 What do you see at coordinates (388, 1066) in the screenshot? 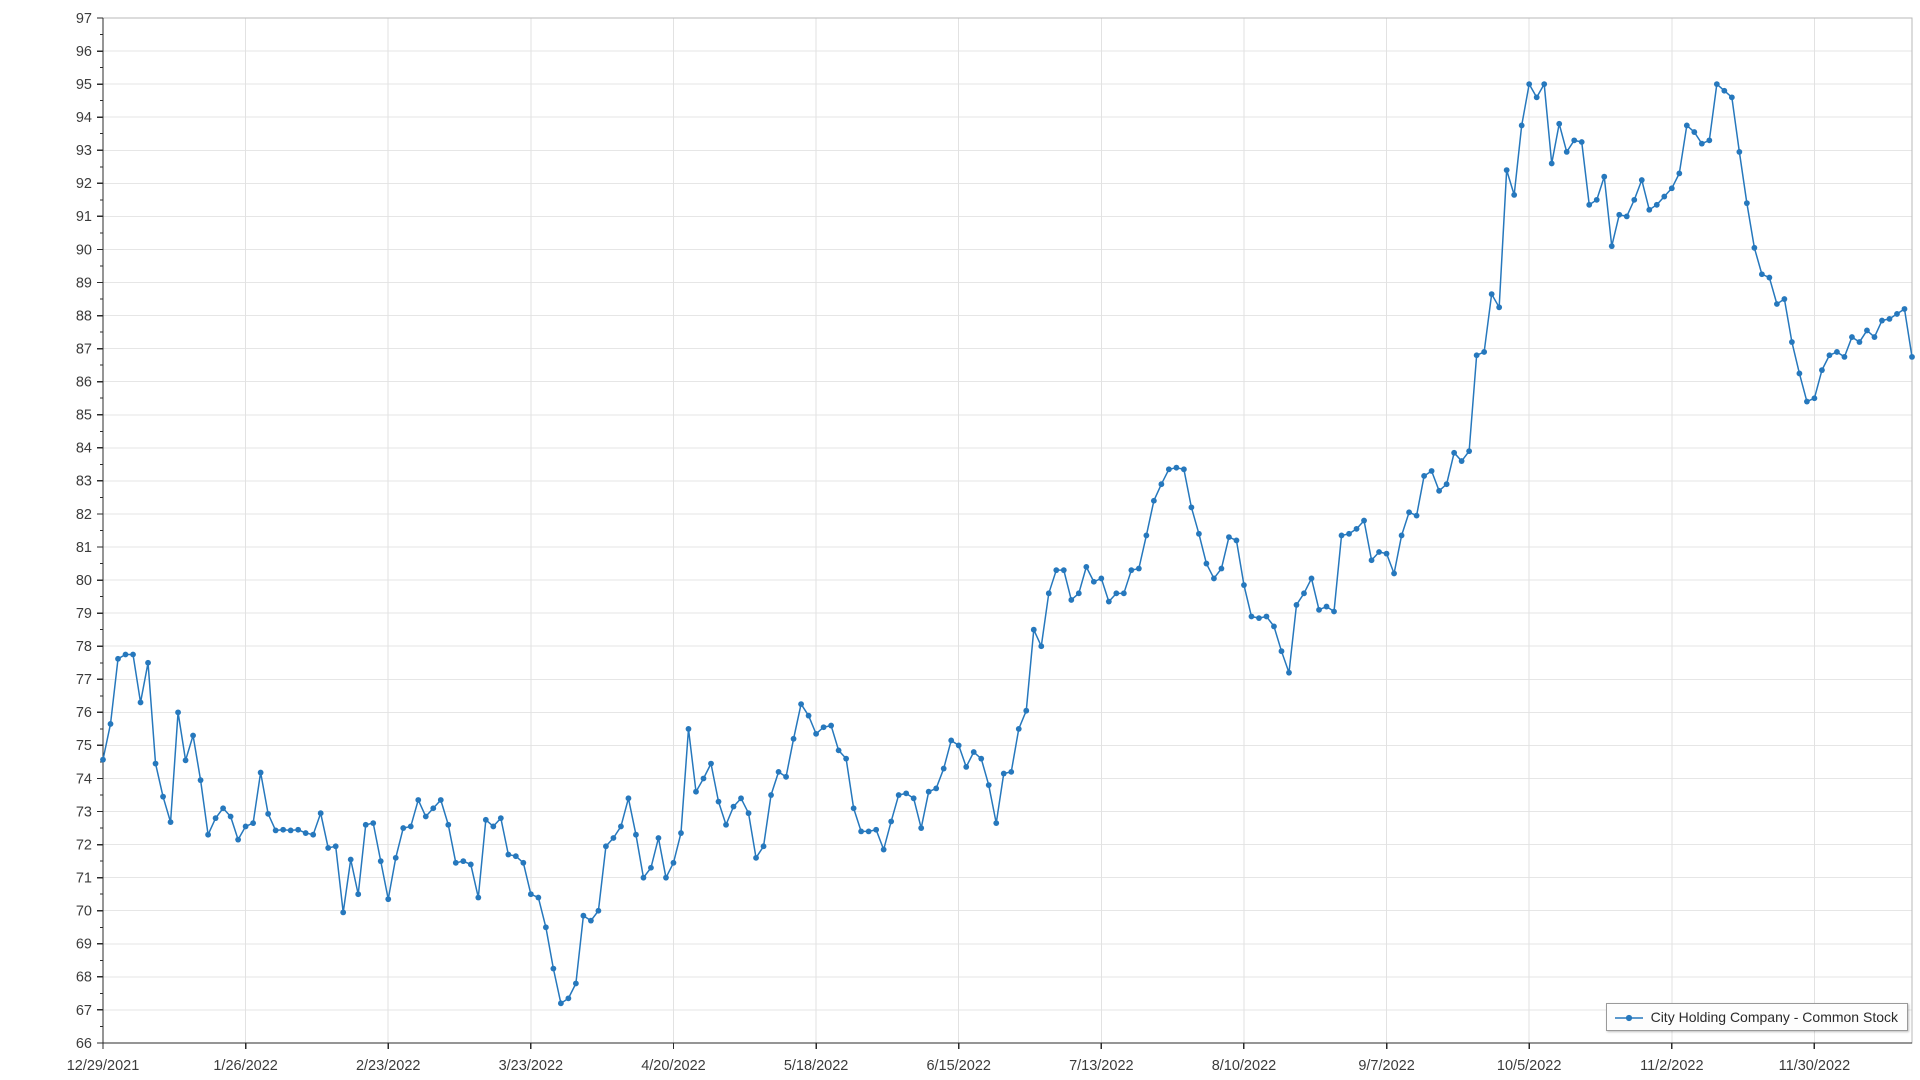
I see `svg-text: 2/23/2022` at bounding box center [388, 1066].